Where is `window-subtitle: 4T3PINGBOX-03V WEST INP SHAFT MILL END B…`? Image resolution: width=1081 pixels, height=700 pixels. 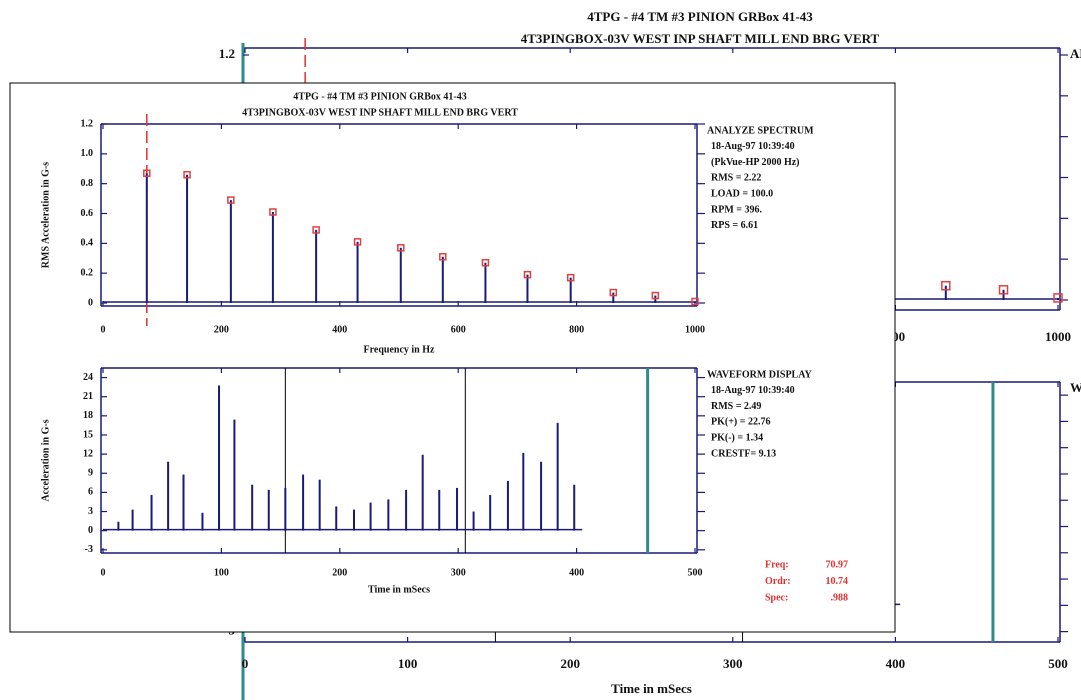 window-subtitle: 4T3PINGBOX-03V WEST INP SHAFT MILL END B… is located at coordinates (700, 38).